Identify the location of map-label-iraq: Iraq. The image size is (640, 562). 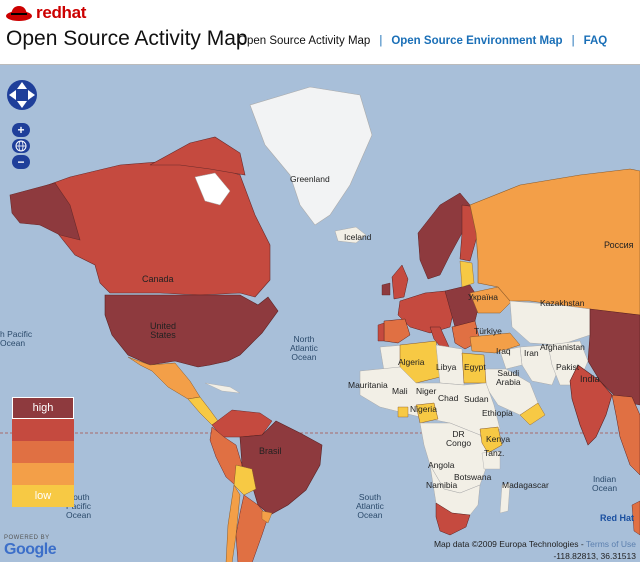
(503, 351).